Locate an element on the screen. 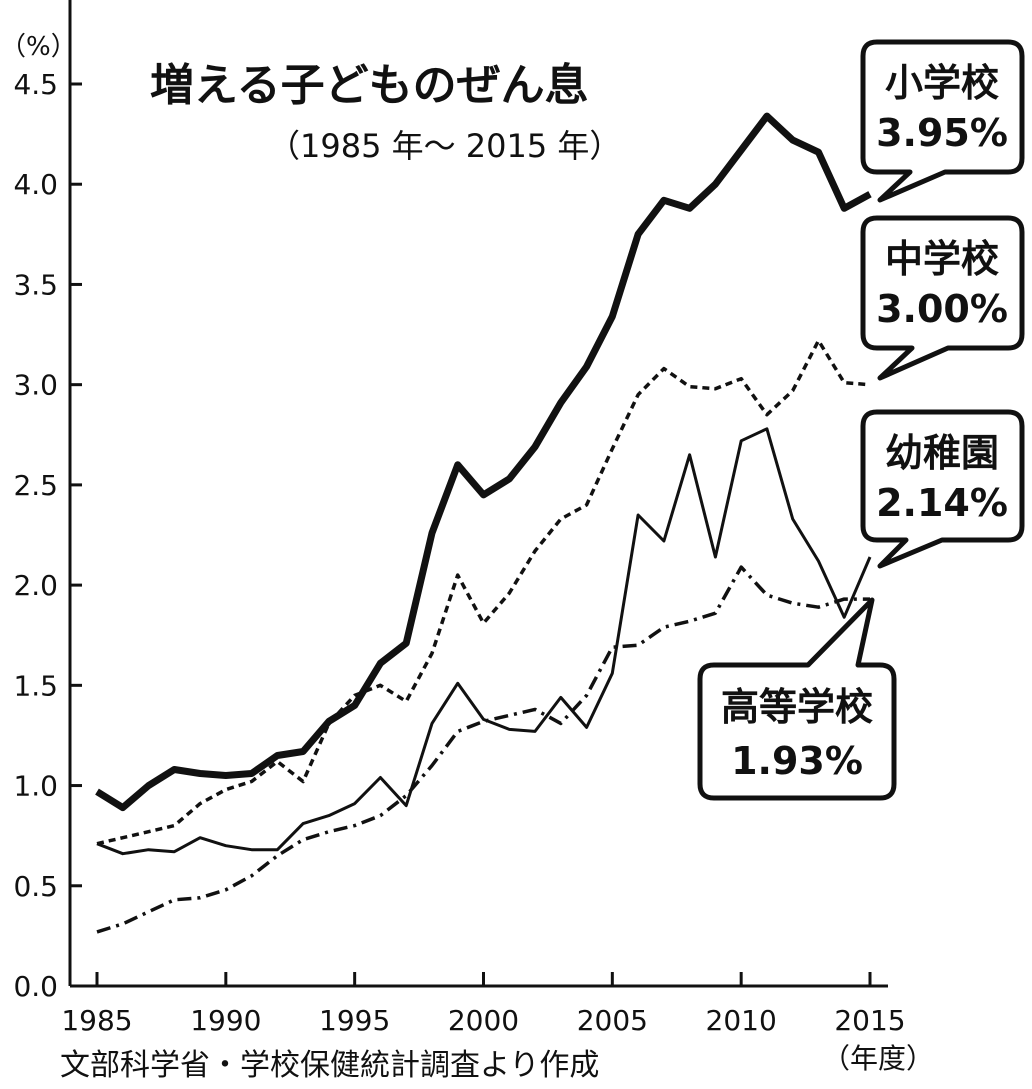 This screenshot has height=1089, width=1032. callout-elementary-name: 小学校 is located at coordinates (942, 83).